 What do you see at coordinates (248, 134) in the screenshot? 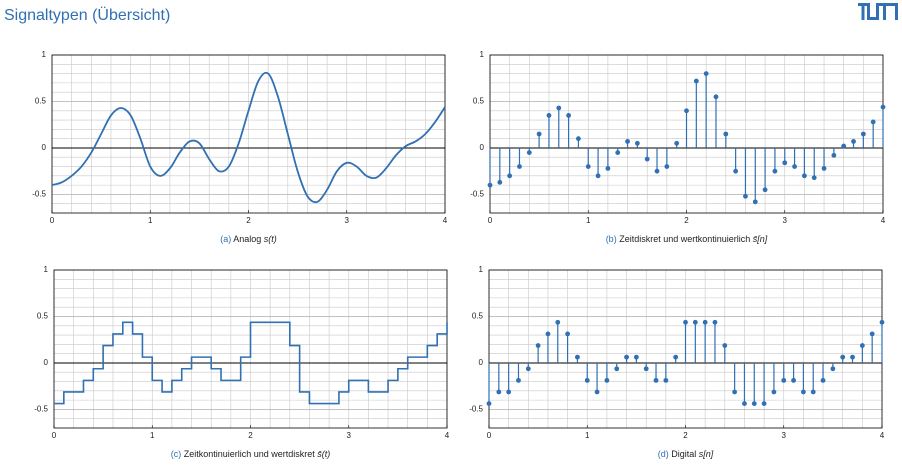
I see `plot-frame` at bounding box center [248, 134].